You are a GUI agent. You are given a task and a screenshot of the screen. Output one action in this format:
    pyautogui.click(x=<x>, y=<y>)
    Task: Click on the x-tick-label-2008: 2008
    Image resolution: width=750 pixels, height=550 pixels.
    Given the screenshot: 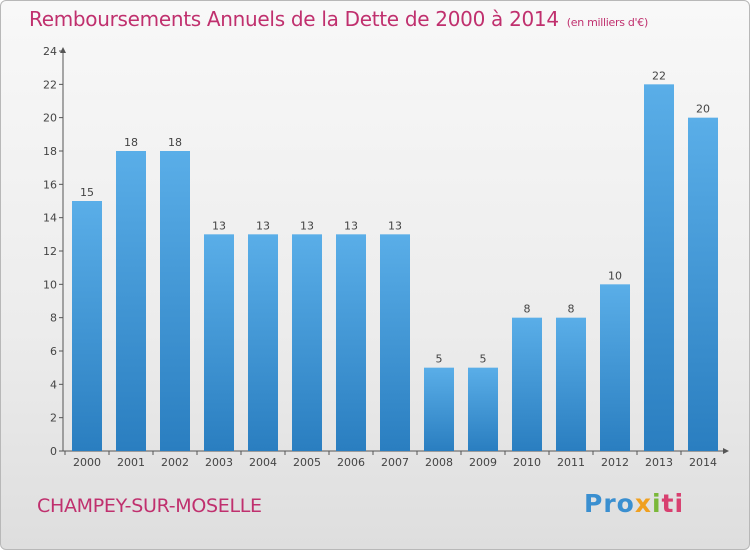 What is the action you would take?
    pyautogui.click(x=439, y=462)
    